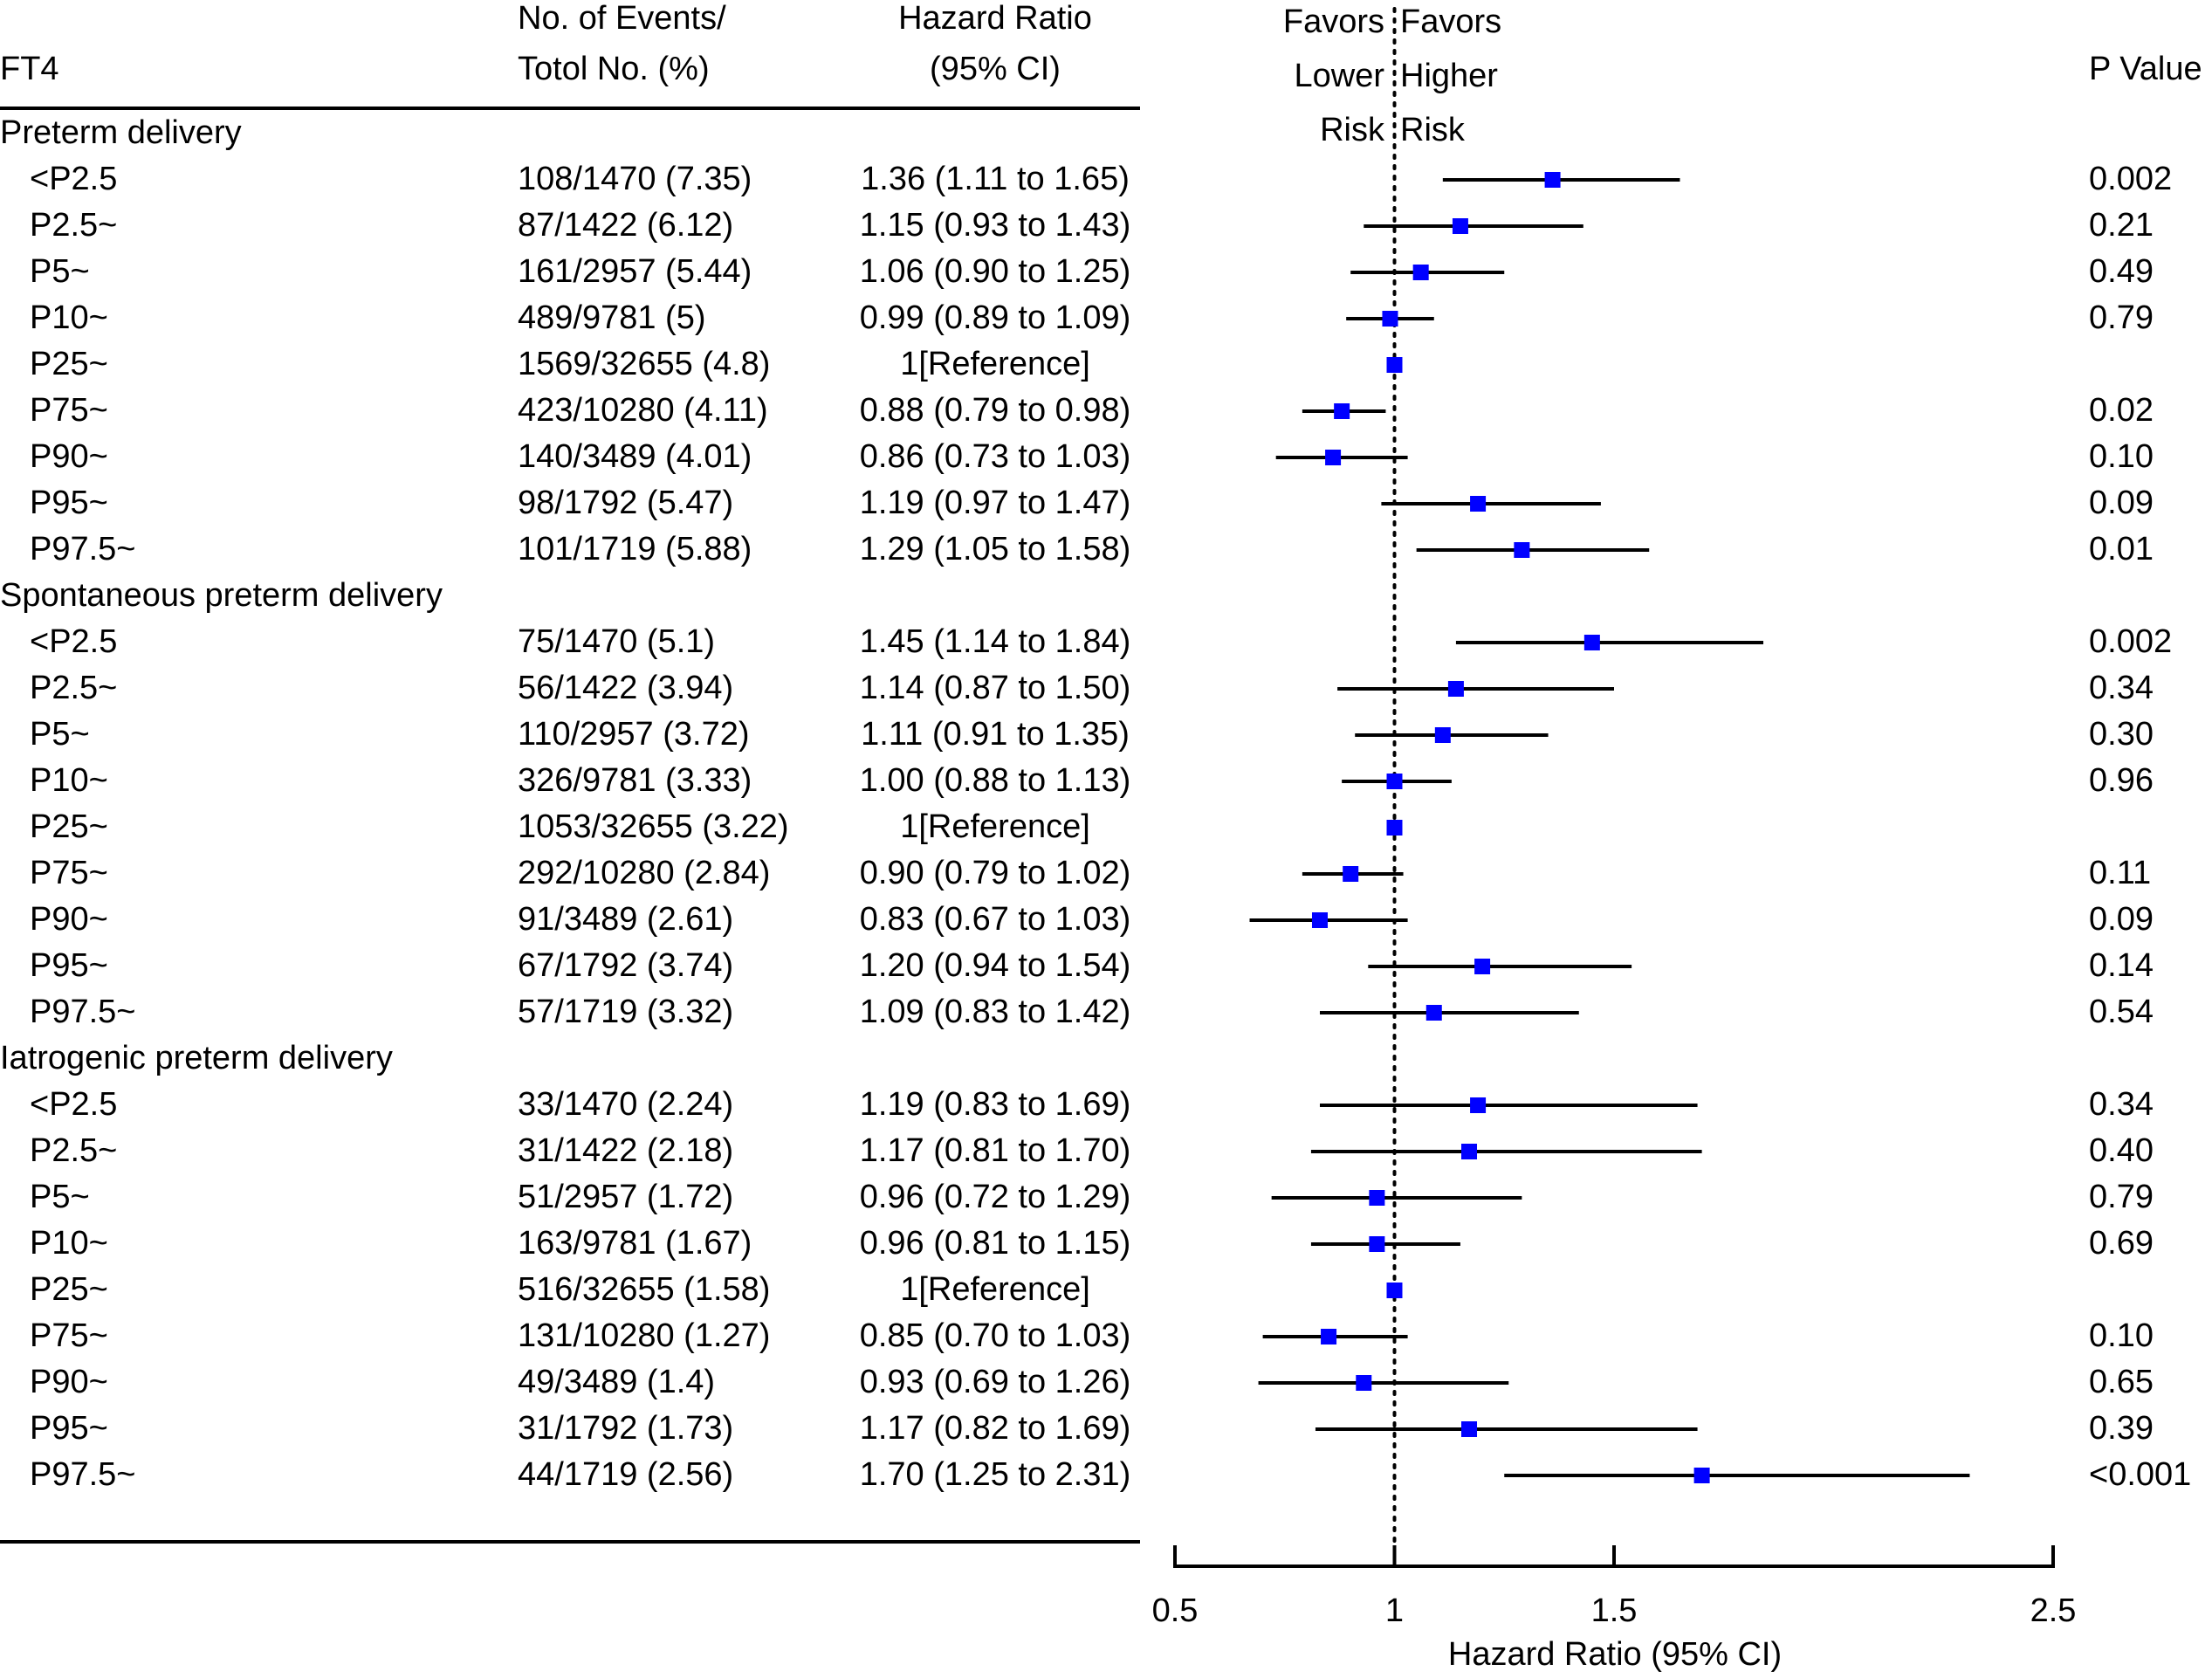  Describe the element at coordinates (1333, 21) in the screenshot. I see `favors-lower-line1: Favors` at that location.